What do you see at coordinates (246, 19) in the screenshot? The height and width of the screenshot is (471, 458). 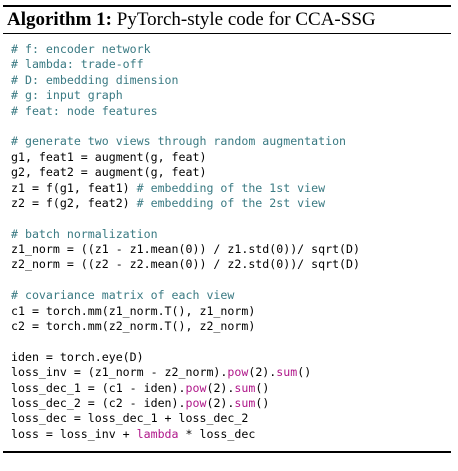 I see `algorithm-caption: PyTorch-style code for CCA-SSG` at bounding box center [246, 19].